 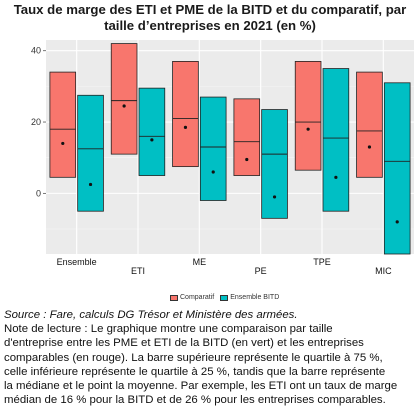 What do you see at coordinates (197, 297) in the screenshot?
I see `legend-label-comparatif: Comparatif` at bounding box center [197, 297].